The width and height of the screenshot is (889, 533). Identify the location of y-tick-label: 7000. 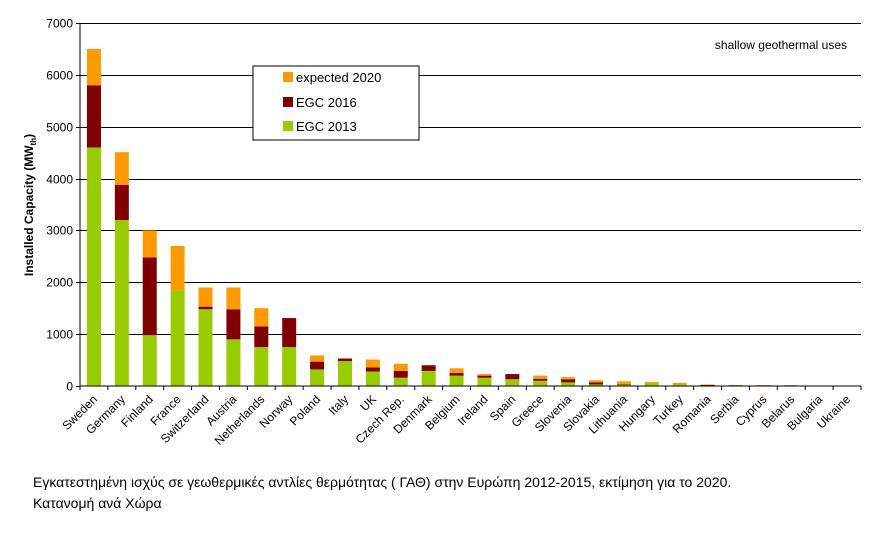
(59, 24).